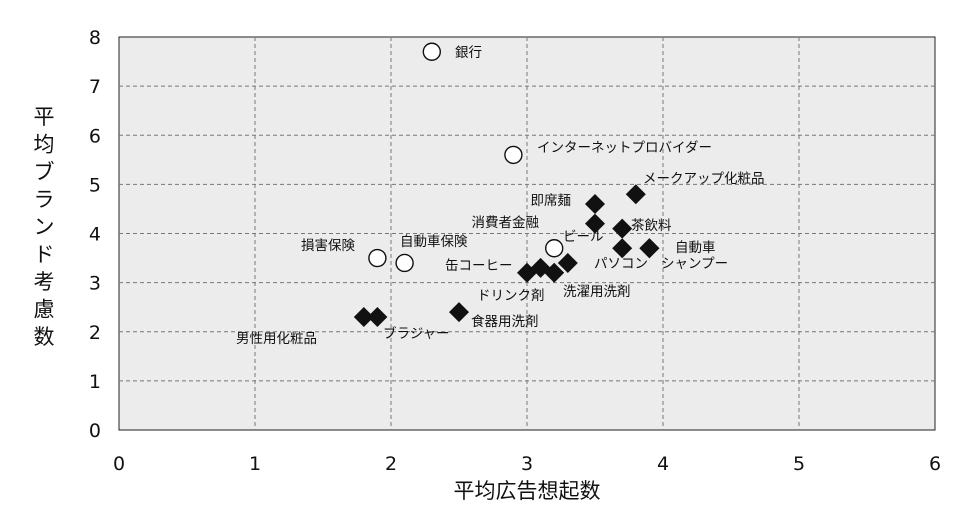 The height and width of the screenshot is (515, 973). I want to click on y-axis-title-char: 均, so click(44, 145).